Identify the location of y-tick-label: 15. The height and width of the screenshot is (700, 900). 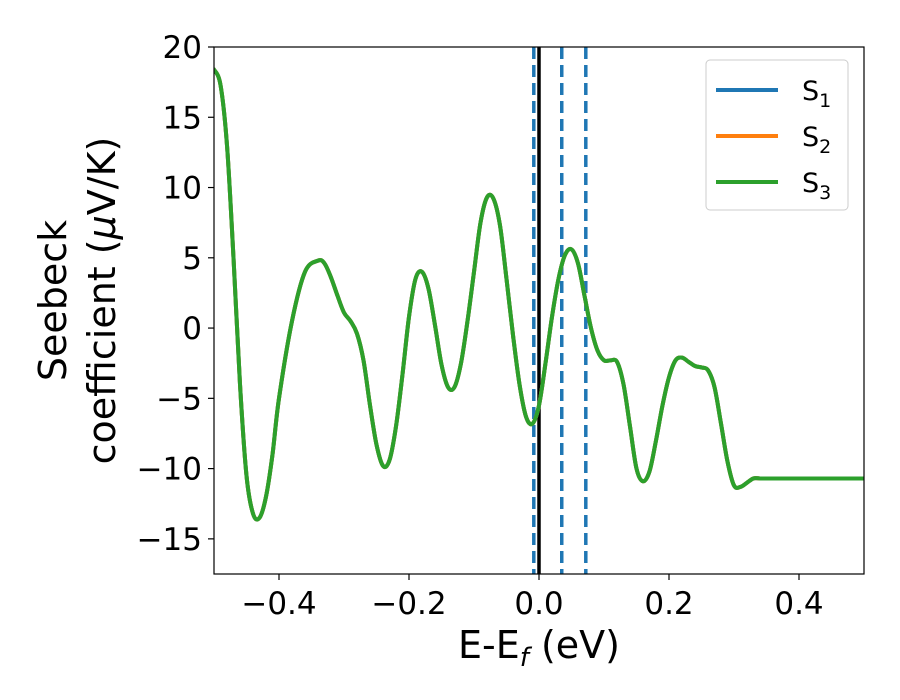
(182, 118).